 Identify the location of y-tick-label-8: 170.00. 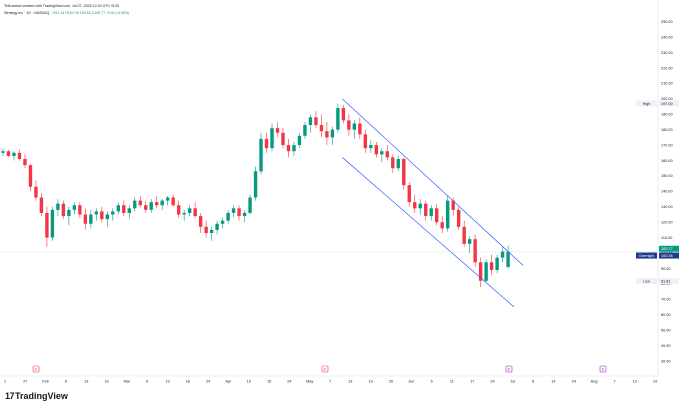
(667, 145).